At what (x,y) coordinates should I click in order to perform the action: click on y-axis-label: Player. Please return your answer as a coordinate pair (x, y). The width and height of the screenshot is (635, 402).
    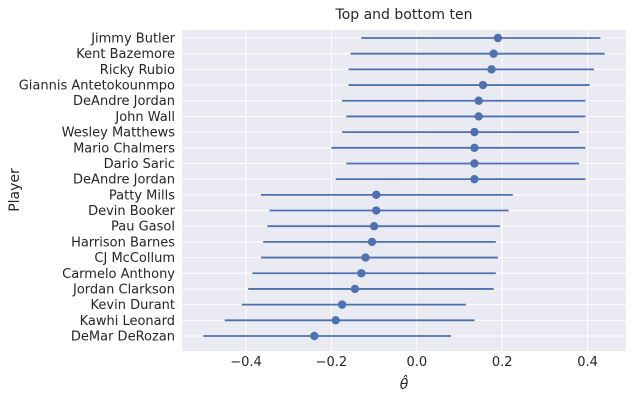
    Looking at the image, I should click on (15, 190).